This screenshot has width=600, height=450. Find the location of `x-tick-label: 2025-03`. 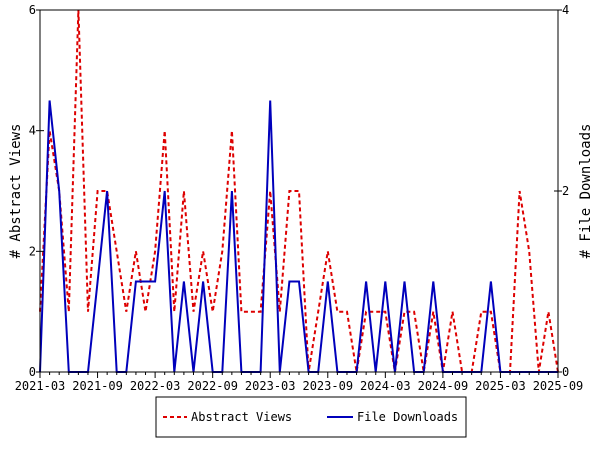

x-tick-label: 2025-03 is located at coordinates (500, 386).